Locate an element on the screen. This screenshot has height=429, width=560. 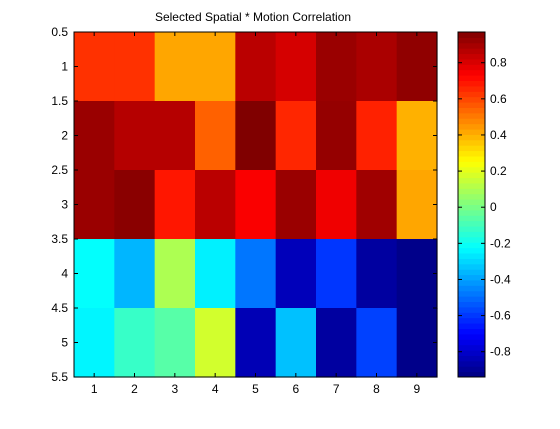
colorbar-frame is located at coordinates (471, 204).